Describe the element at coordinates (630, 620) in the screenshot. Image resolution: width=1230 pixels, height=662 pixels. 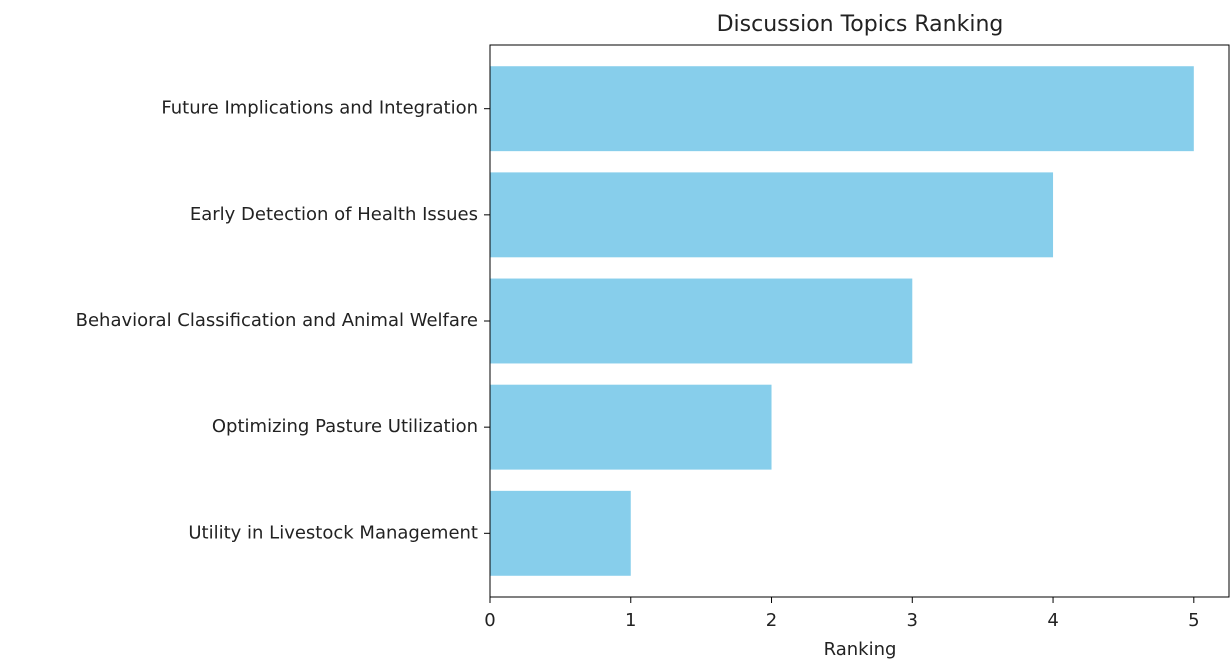
I see `x-tick-label: 1` at that location.